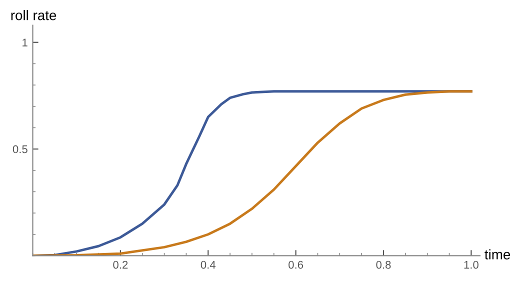 Image resolution: width=520 pixels, height=281 pixels. What do you see at coordinates (497, 254) in the screenshot?
I see `x-axis-title: time` at bounding box center [497, 254].